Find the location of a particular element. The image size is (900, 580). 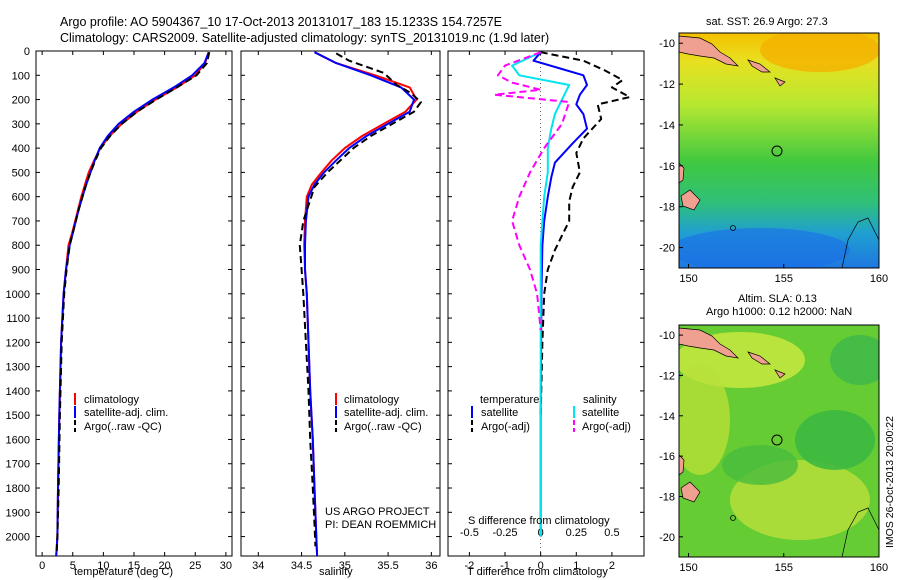

sst-land-png is located at coordinates (709, 51).